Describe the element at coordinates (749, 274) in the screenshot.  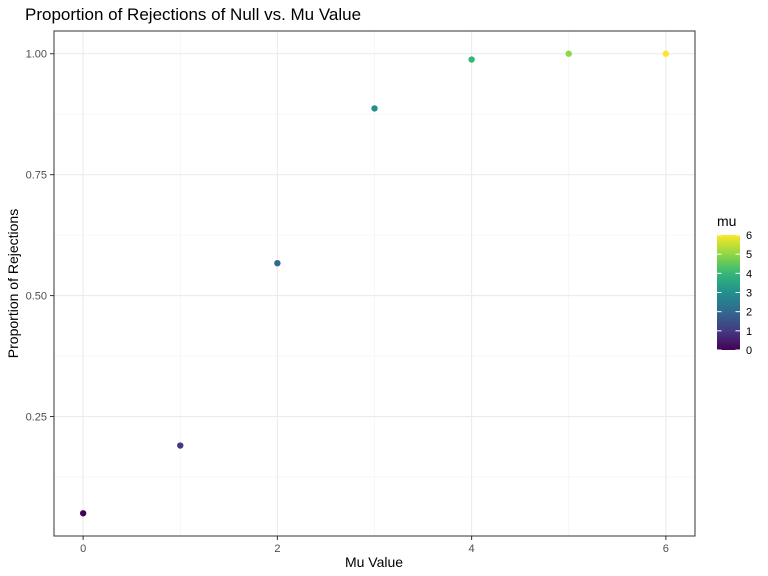
I see `legend-tick-label: 4` at that location.